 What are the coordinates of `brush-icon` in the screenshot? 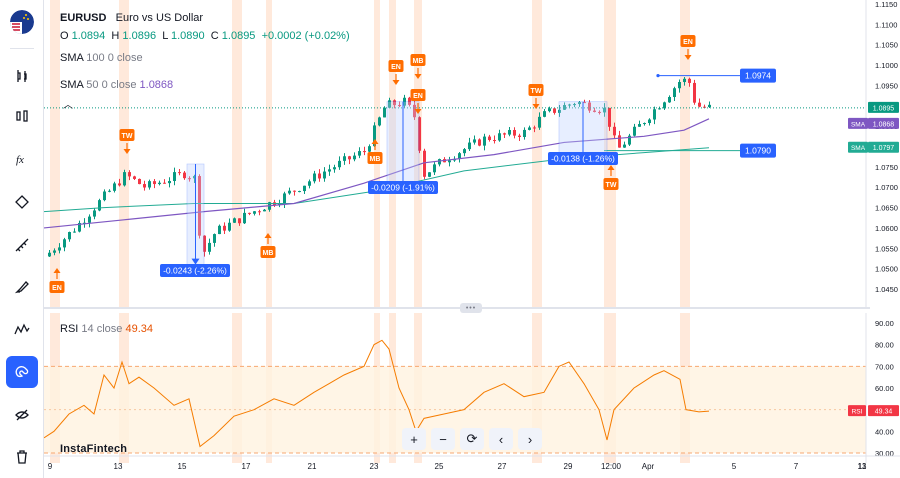 It's located at (22, 287).